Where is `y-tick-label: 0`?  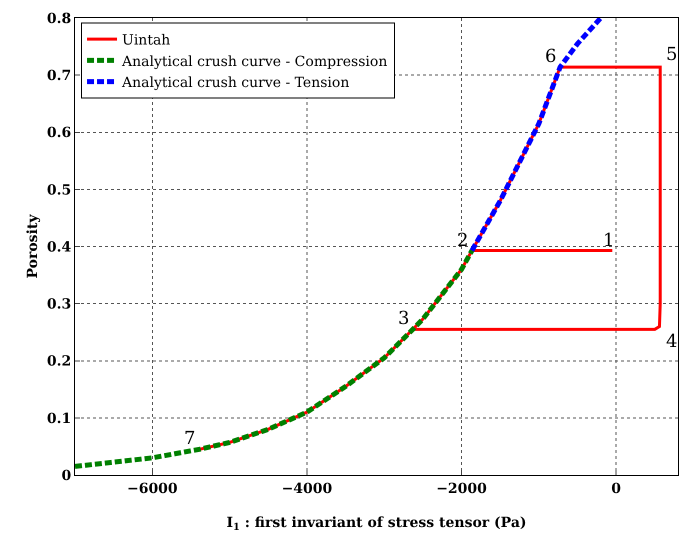
y-tick-label: 0 is located at coordinates (66, 476).